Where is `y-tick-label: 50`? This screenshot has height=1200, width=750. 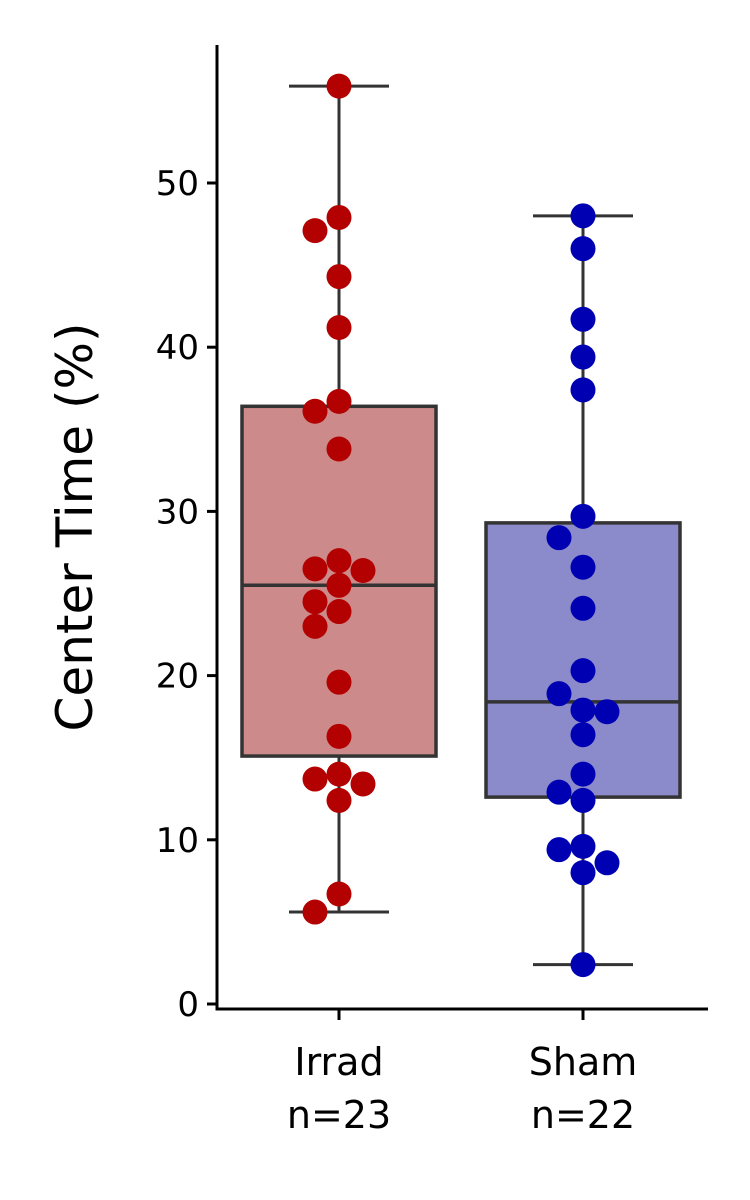
y-tick-label: 50 is located at coordinates (177, 184).